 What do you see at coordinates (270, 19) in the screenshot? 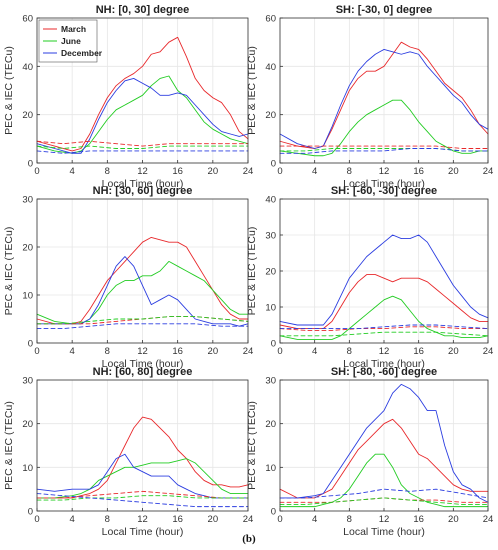
I see `y-tick-label: 60` at bounding box center [270, 19].